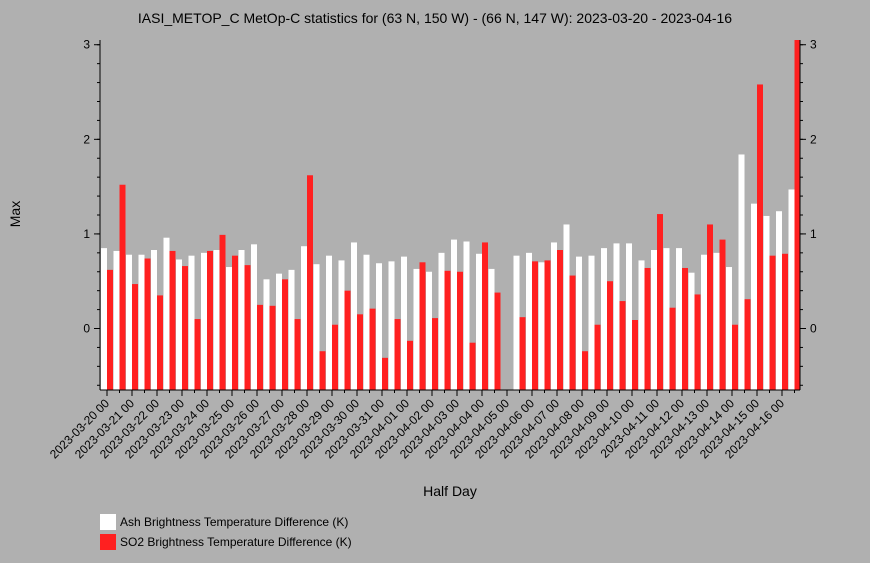 The image size is (870, 563). I want to click on y-tick-label-left: 3, so click(86, 45).